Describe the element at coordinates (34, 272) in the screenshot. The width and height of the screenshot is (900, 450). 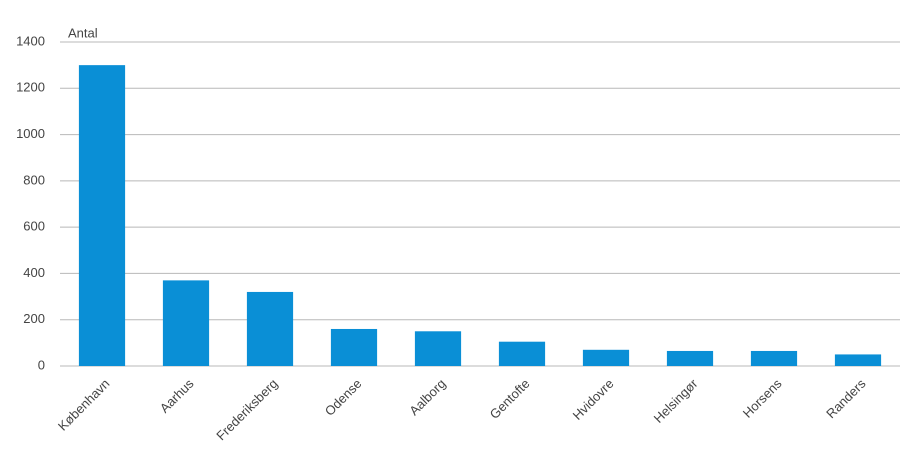
I see `y-tick-label: 400` at that location.